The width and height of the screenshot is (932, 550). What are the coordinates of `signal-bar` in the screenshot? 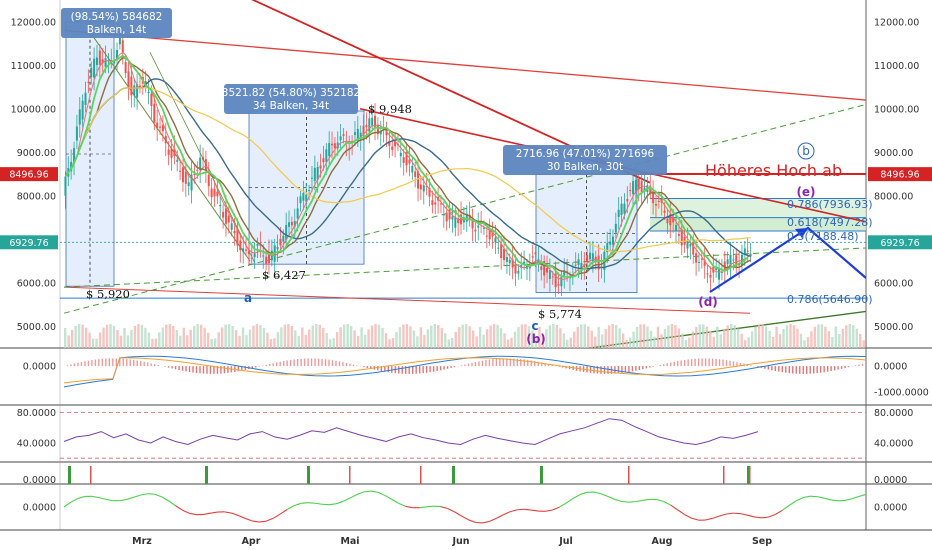 It's located at (421, 475).